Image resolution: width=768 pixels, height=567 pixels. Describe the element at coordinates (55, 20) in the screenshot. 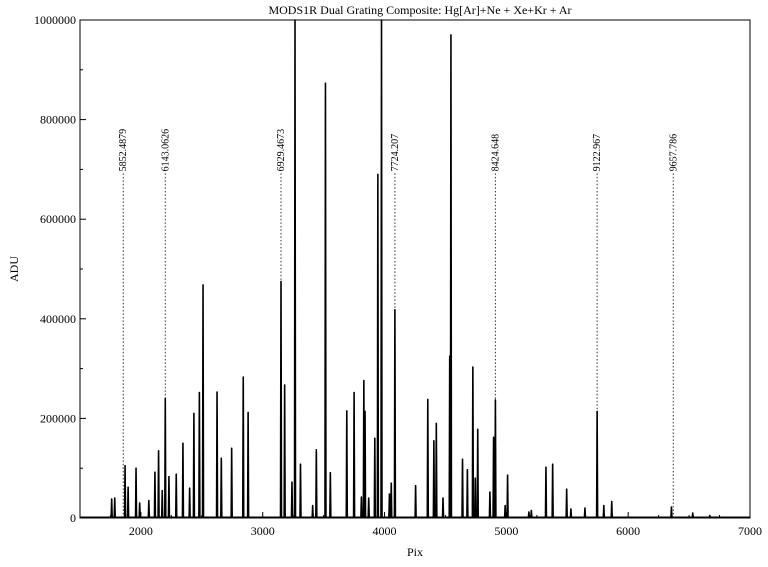

I see `y-tick-label: 1000000` at that location.